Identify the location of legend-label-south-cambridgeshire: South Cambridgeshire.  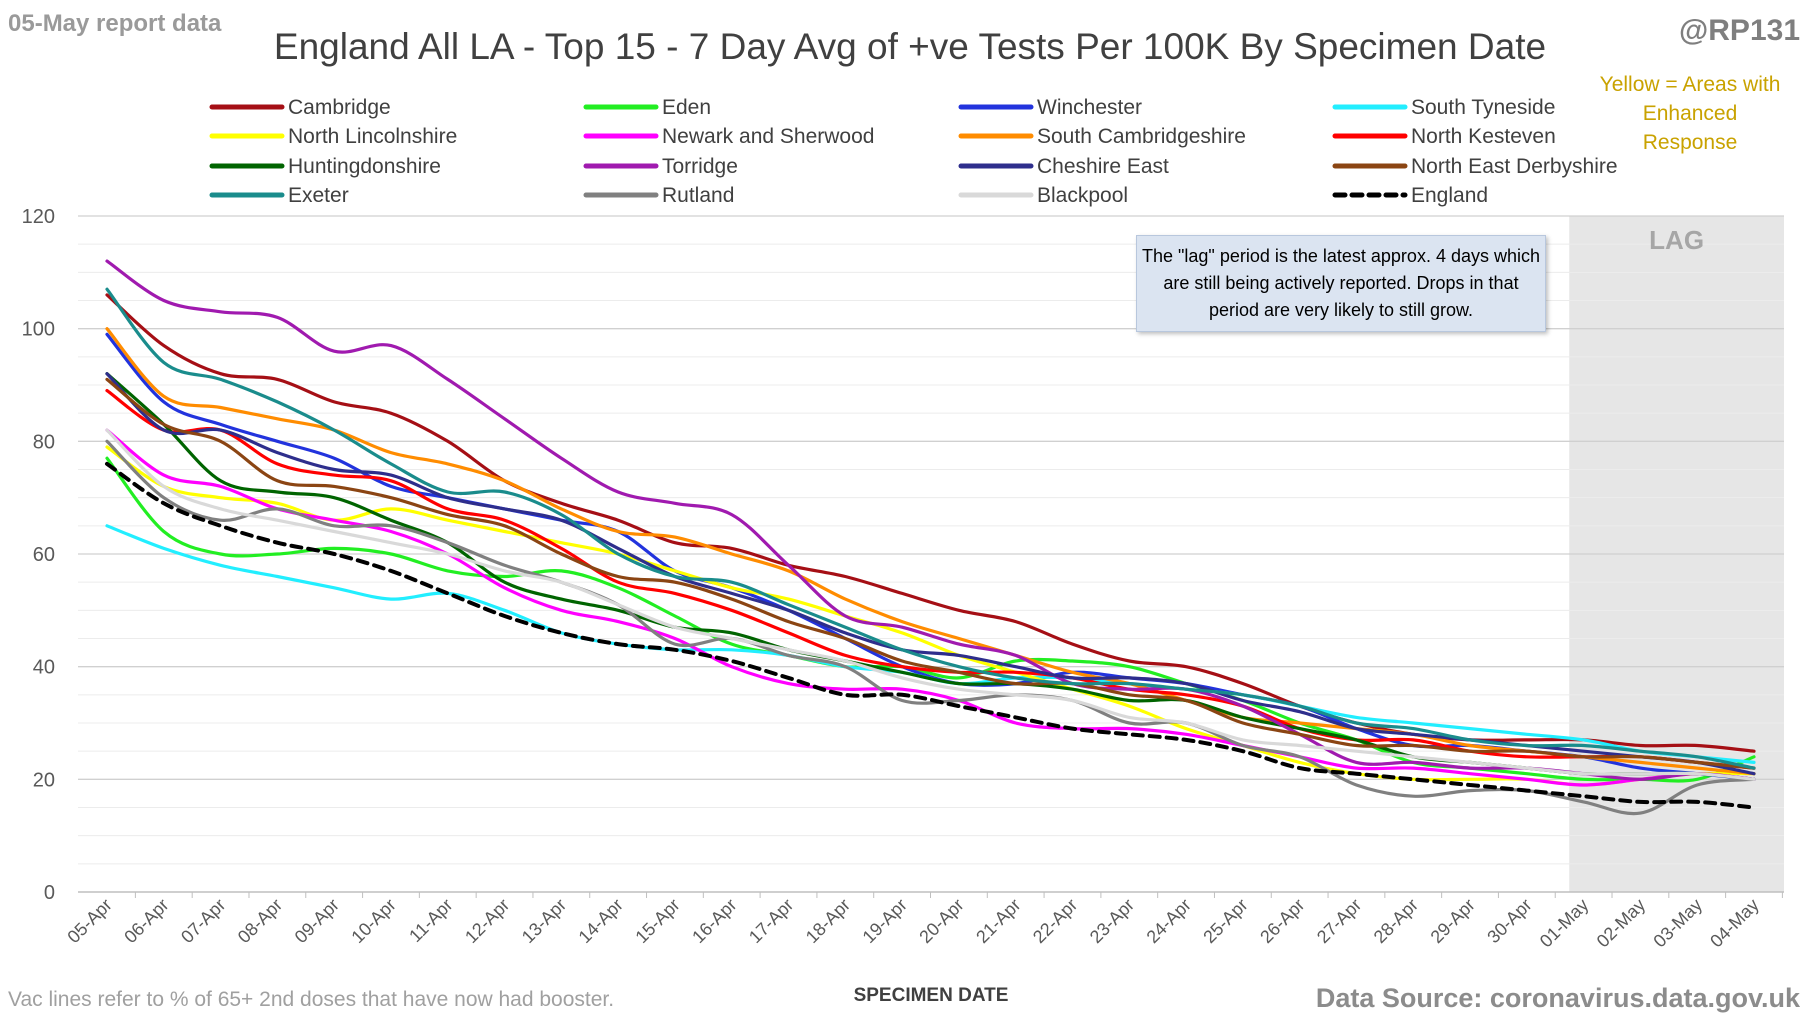
(1141, 136).